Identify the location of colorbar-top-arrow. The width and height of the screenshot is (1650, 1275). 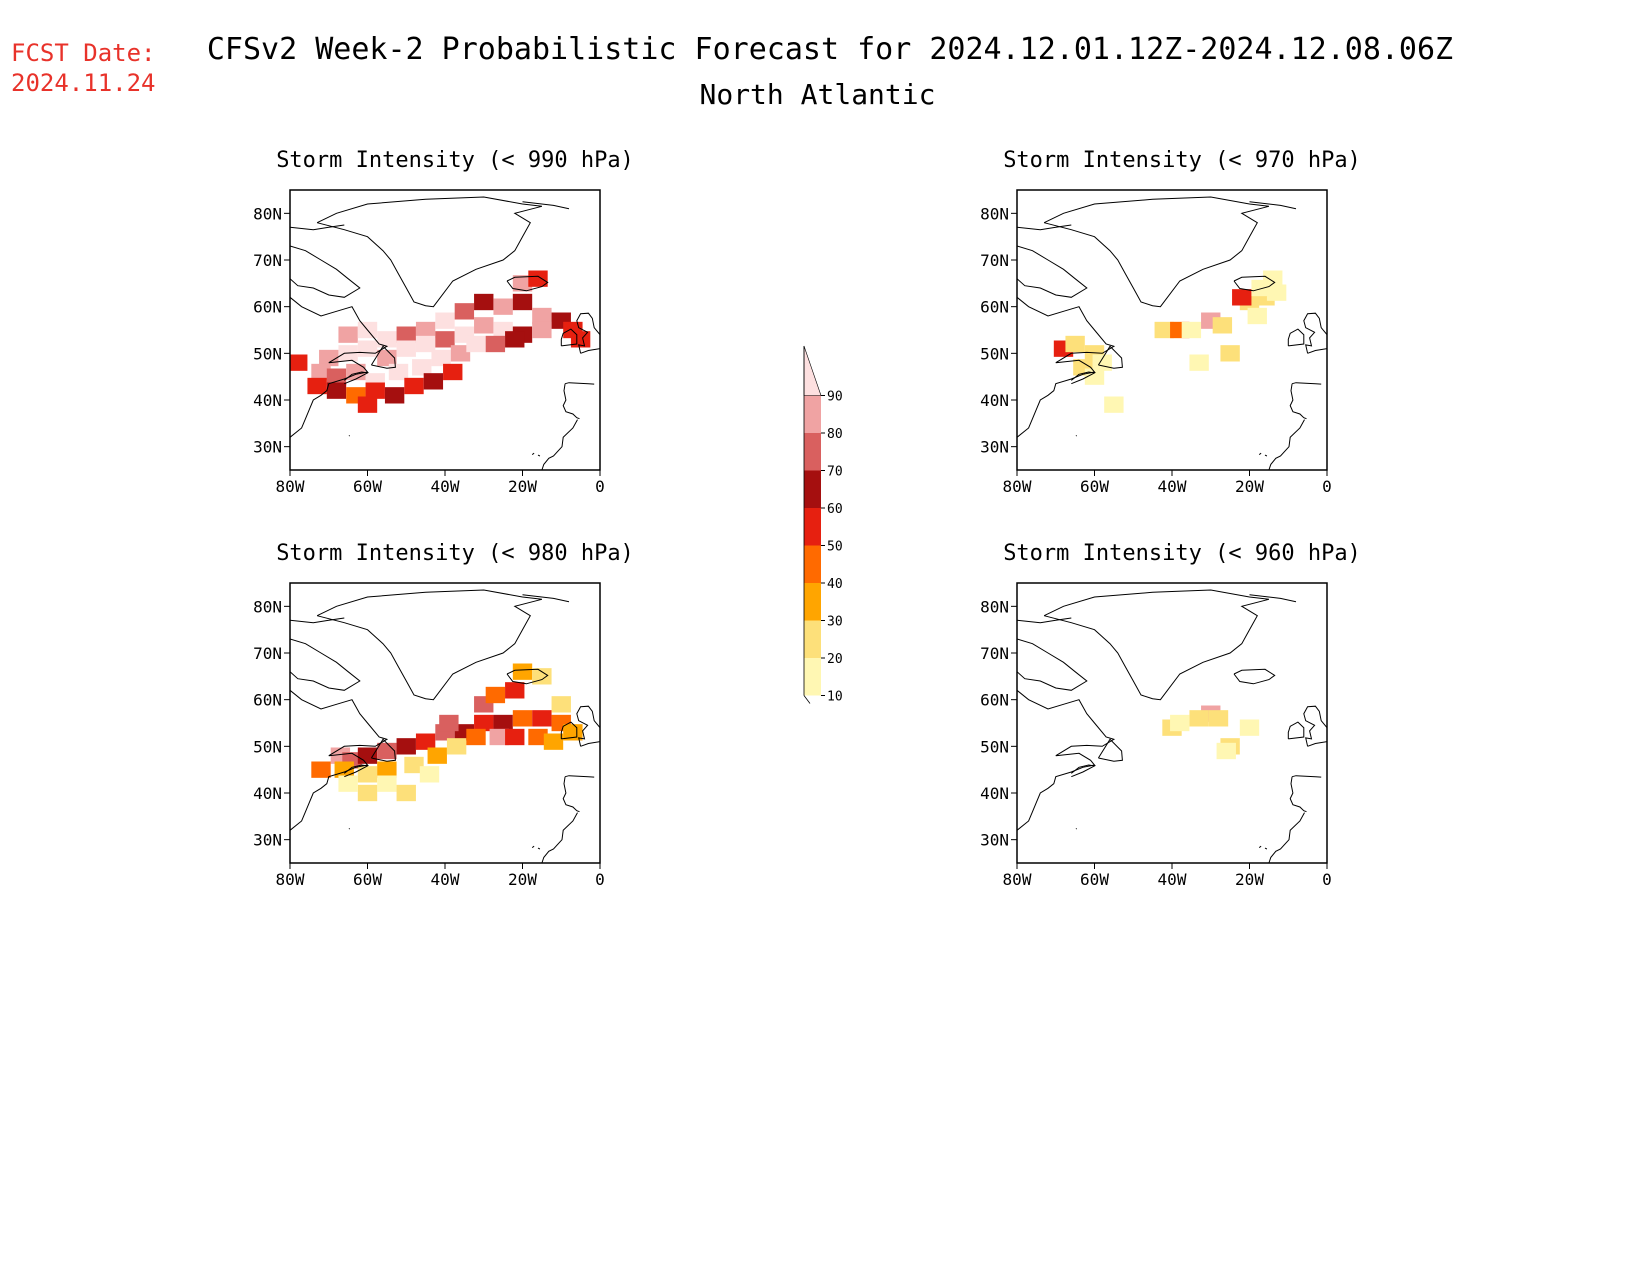
(812, 370).